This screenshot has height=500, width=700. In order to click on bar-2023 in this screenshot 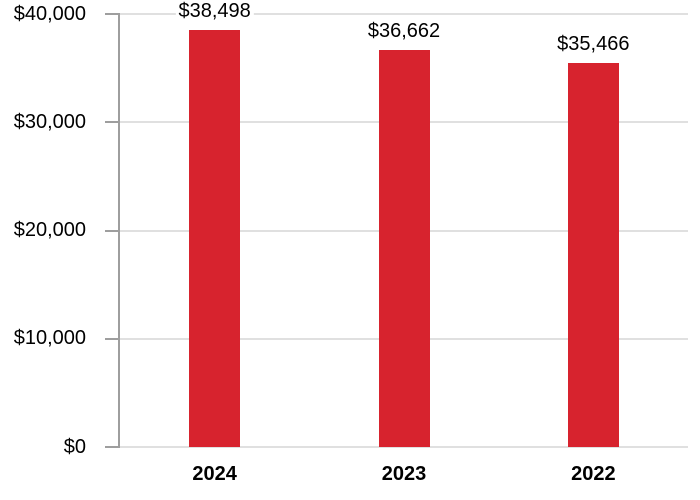, I will do `click(404, 248)`.